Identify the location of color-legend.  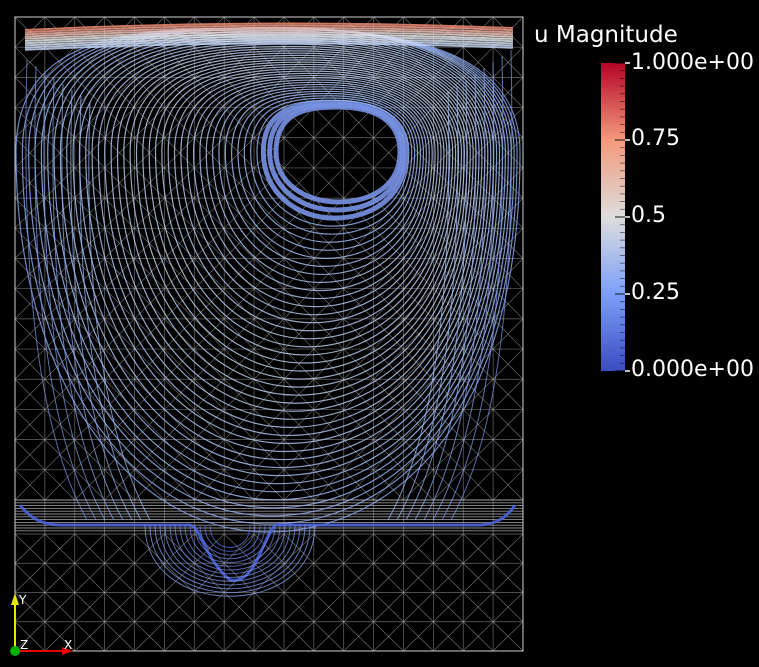
(615, 217).